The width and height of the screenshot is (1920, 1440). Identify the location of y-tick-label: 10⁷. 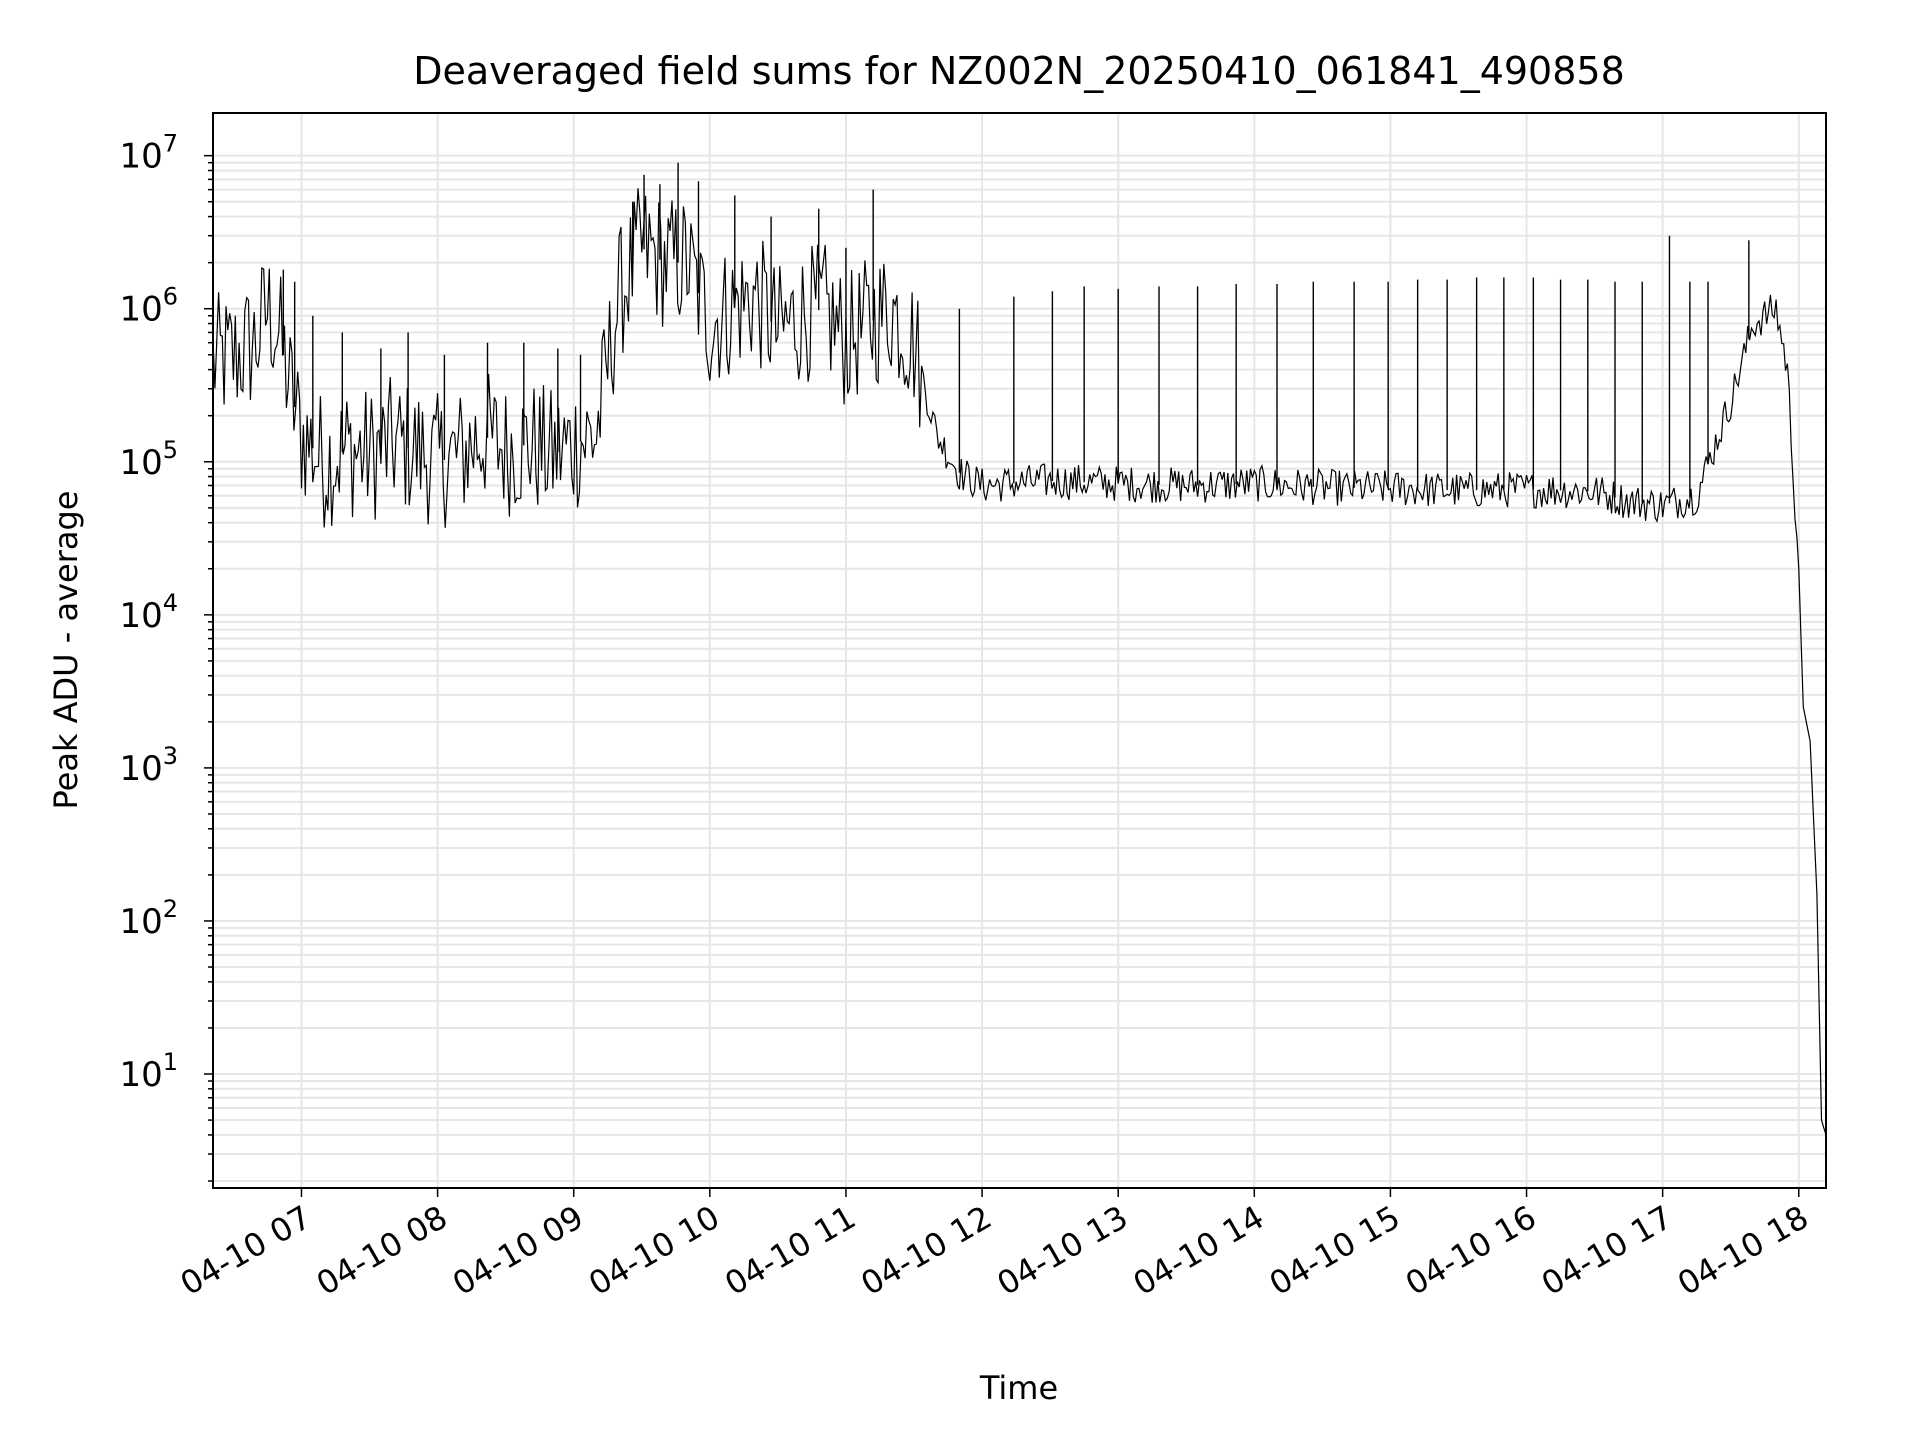
(148, 153).